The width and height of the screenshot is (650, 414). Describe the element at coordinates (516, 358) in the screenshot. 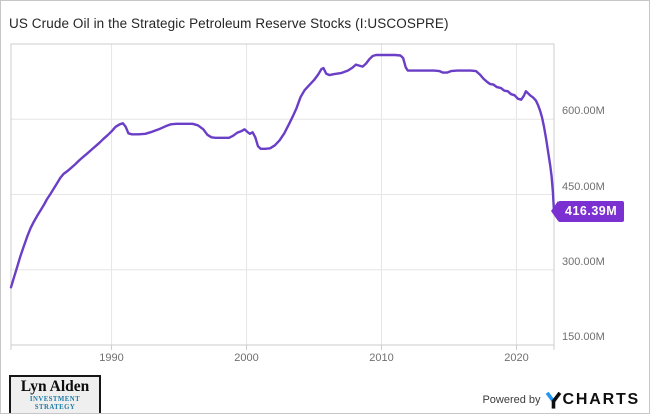

I see `x-axis-label: 2020` at that location.